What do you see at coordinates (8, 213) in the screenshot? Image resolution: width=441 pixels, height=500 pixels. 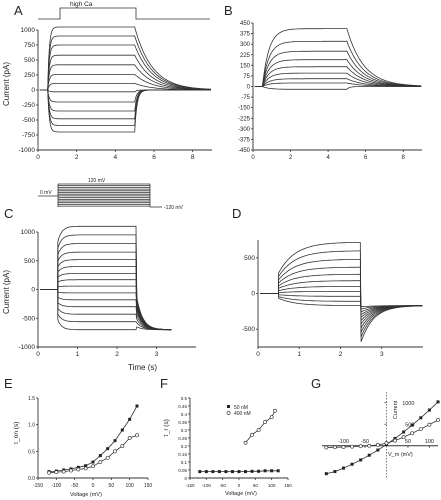 I see `panel-label-c: C` at bounding box center [8, 213].